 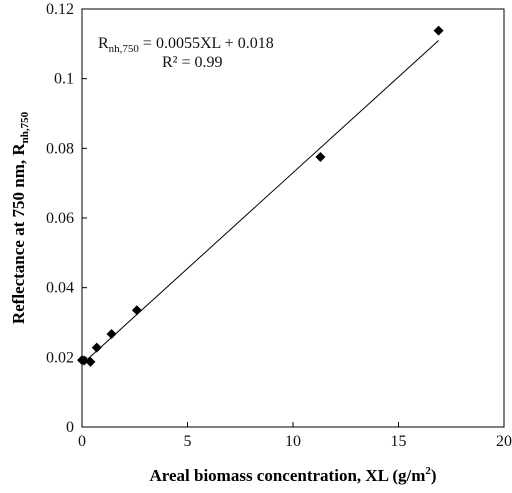 I want to click on y-tick-labels: 0 0.02 0.04 0.06 0.08 0.1 0.12, so click(x=60, y=218).